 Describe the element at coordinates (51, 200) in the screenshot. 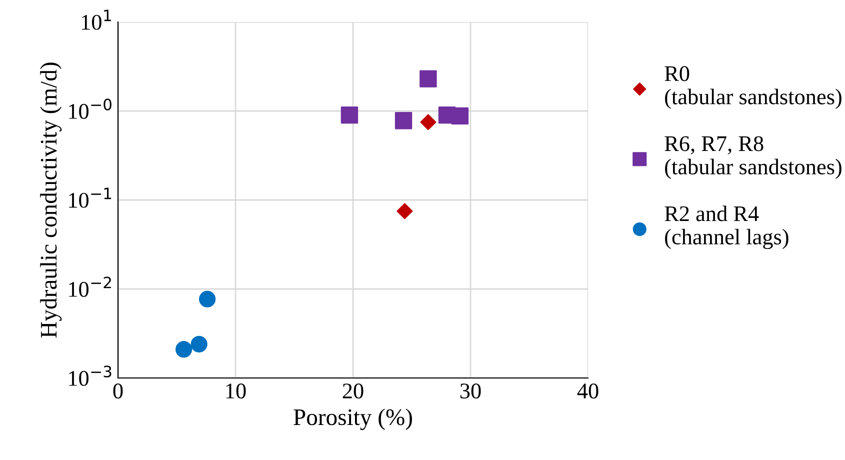

I see `y-axis-title: Hydraulic conductivity (m/d)` at that location.